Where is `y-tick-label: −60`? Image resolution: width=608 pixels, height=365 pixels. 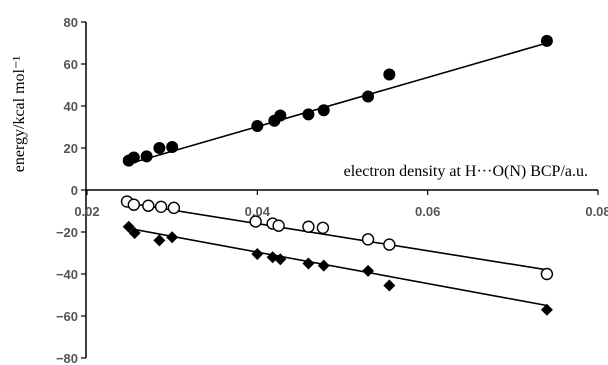 y-tick-label: −60 is located at coordinates (67, 316).